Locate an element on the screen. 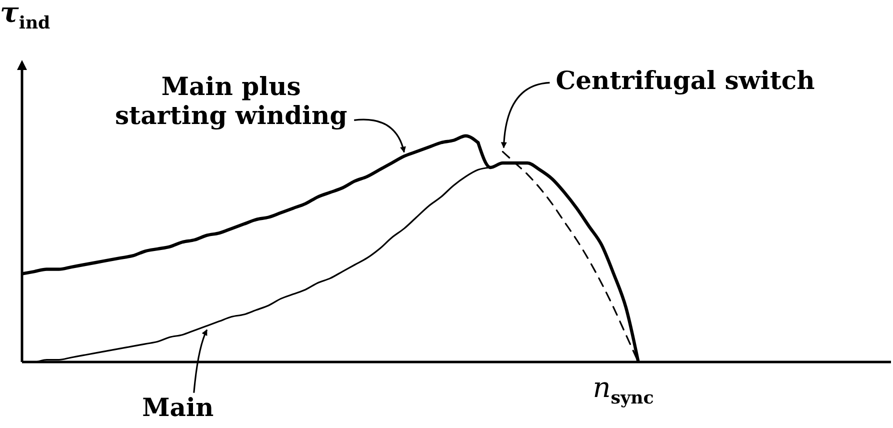 The width and height of the screenshot is (893, 428). text: Centrifugal switch is located at coordinates (685, 80).